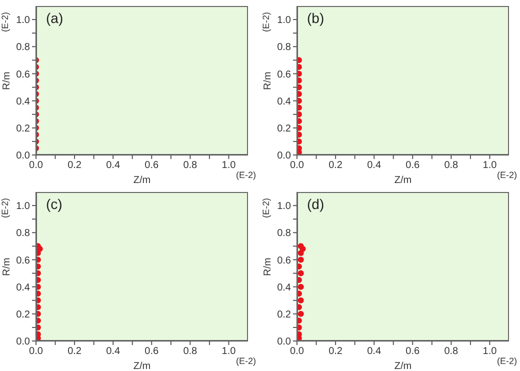 Image resolution: width=520 pixels, height=371 pixels. What do you see at coordinates (315, 18) in the screenshot?
I see `chart-title: (b)` at bounding box center [315, 18].